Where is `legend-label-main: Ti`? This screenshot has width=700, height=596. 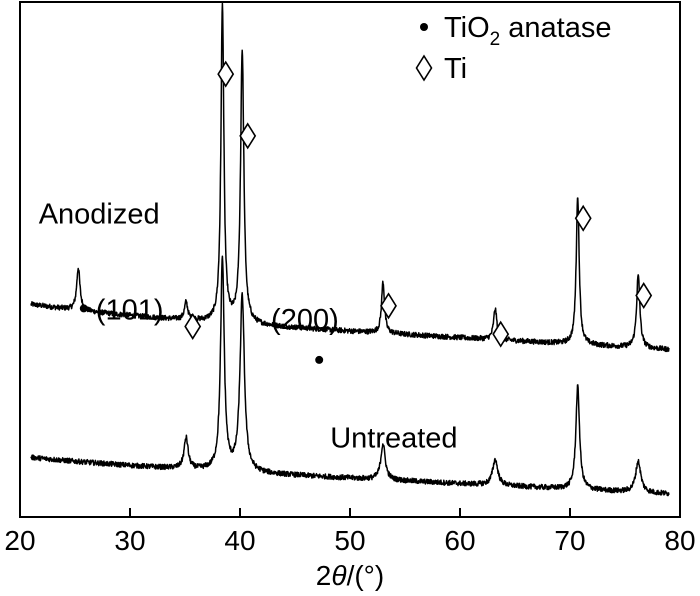 legend-label-main: Ti is located at coordinates (455, 69).